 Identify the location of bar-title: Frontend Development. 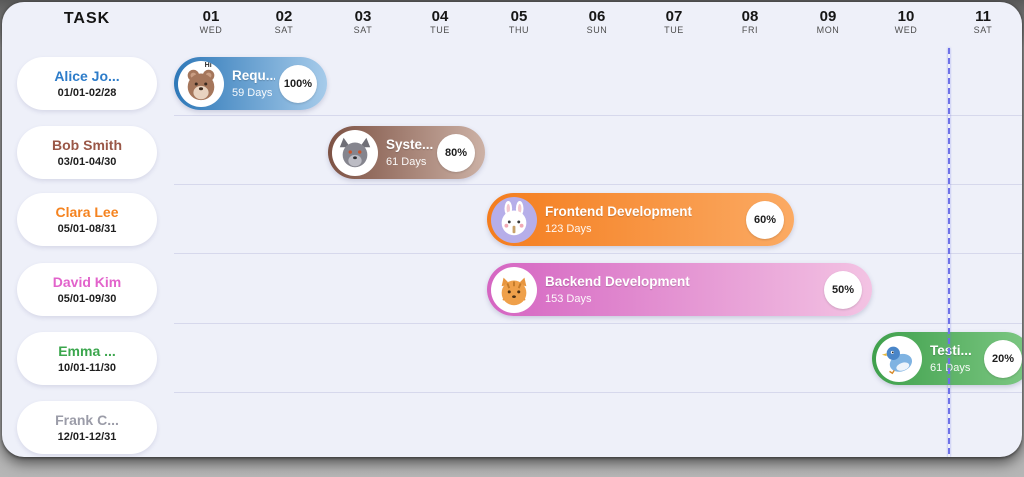
(619, 212).